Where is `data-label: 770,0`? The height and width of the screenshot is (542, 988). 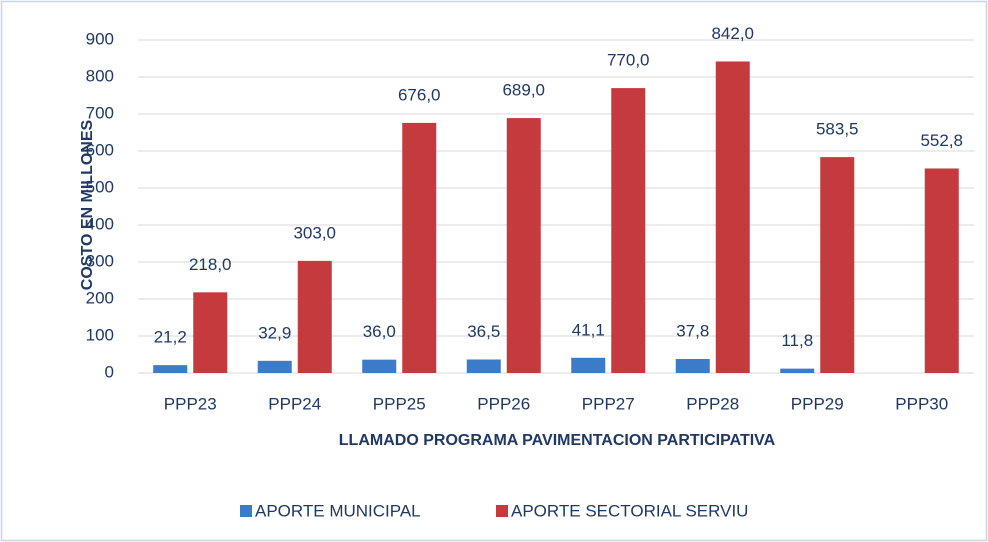
data-label: 770,0 is located at coordinates (628, 60).